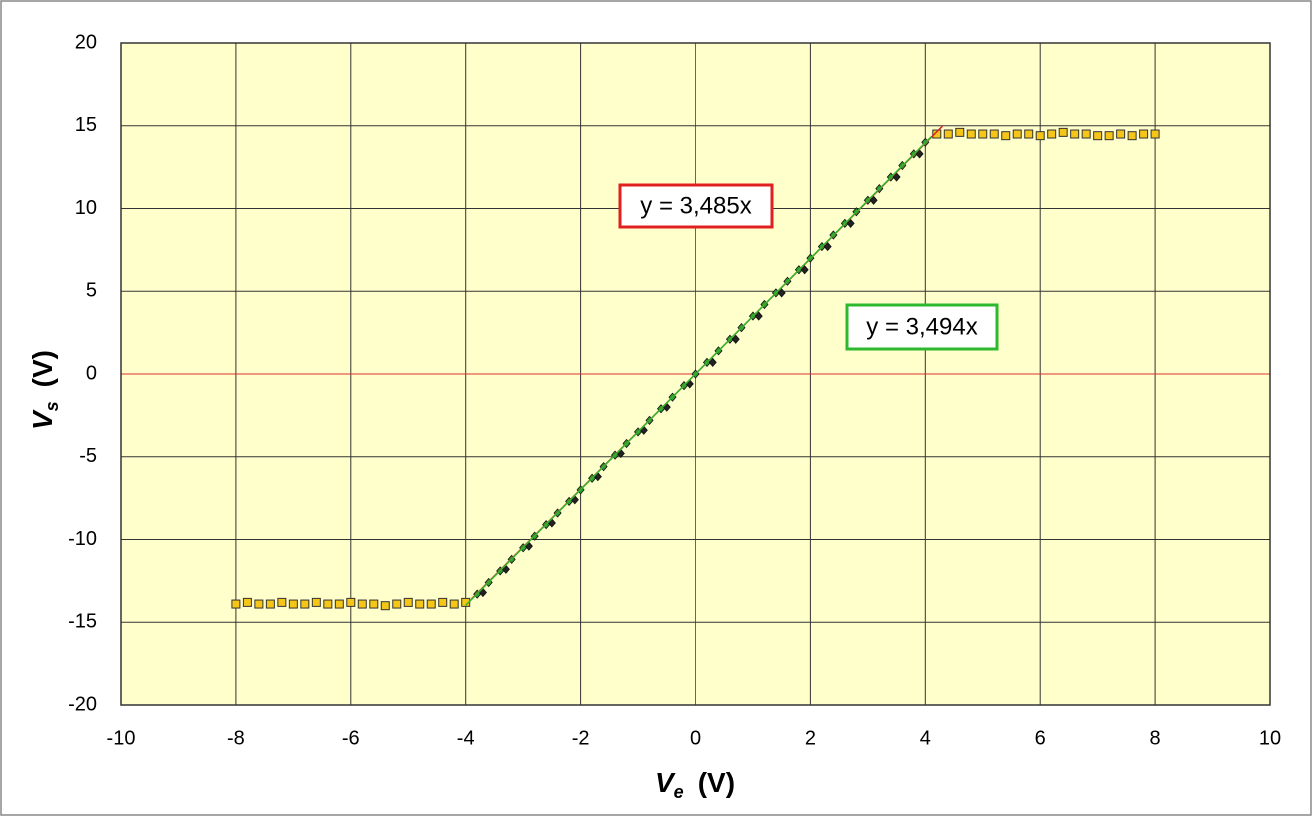 This screenshot has width=1313, height=817. I want to click on x-tick-label: 8, so click(1155, 738).